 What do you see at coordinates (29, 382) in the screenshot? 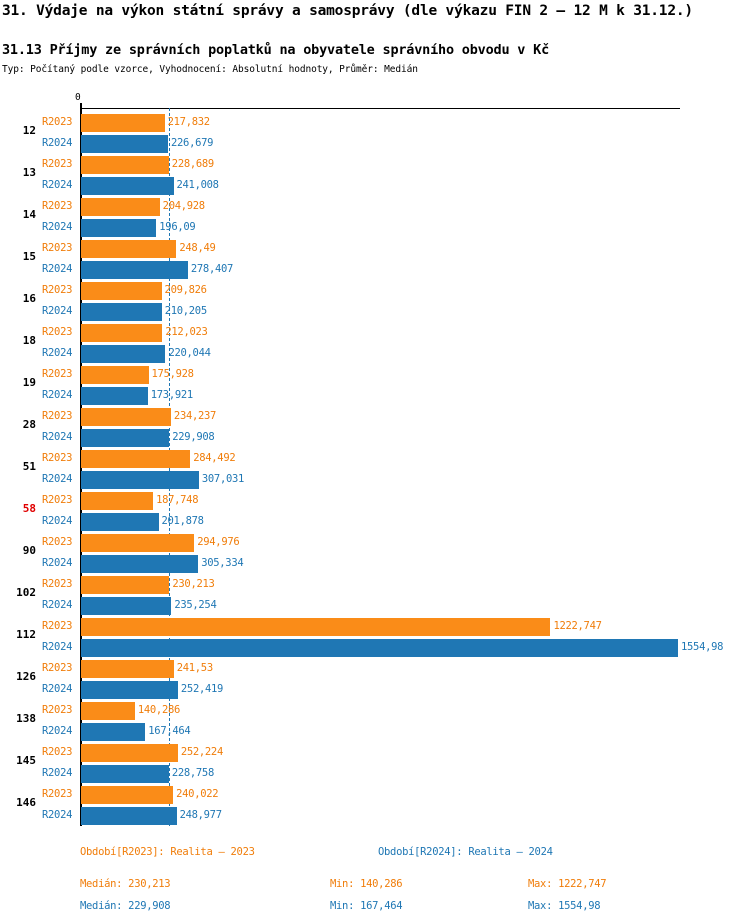
I see `category-label: 19` at bounding box center [29, 382].